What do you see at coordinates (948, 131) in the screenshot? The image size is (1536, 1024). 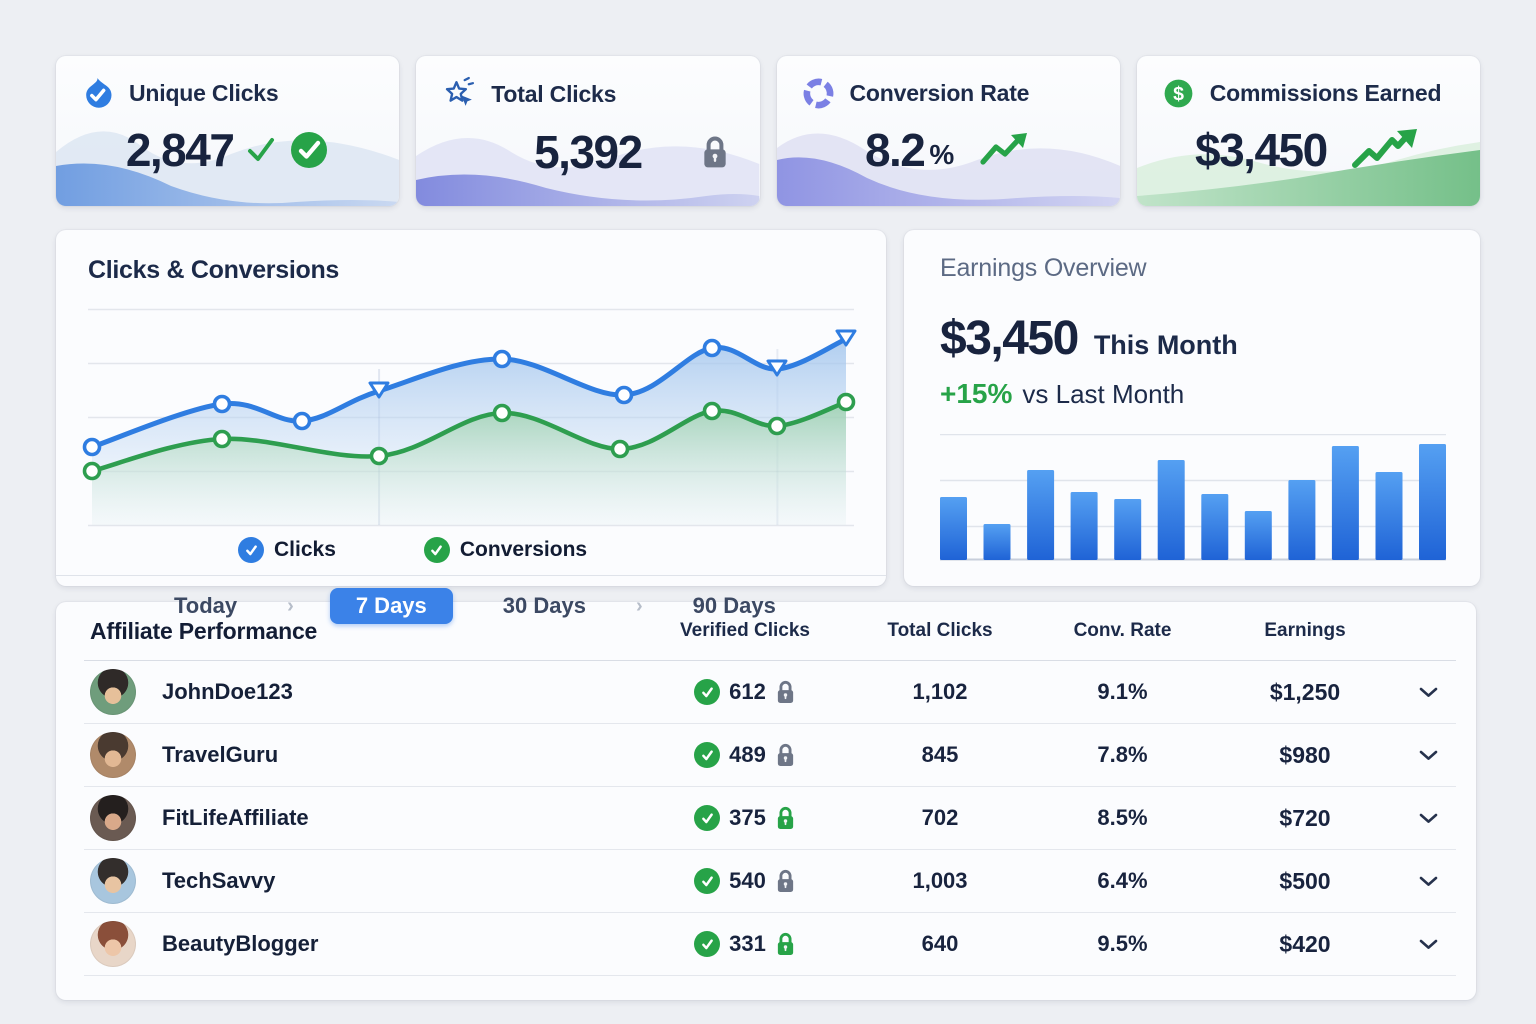 I see `stat-card-conversion-rate: Conversion Rate 8.2 %` at bounding box center [948, 131].